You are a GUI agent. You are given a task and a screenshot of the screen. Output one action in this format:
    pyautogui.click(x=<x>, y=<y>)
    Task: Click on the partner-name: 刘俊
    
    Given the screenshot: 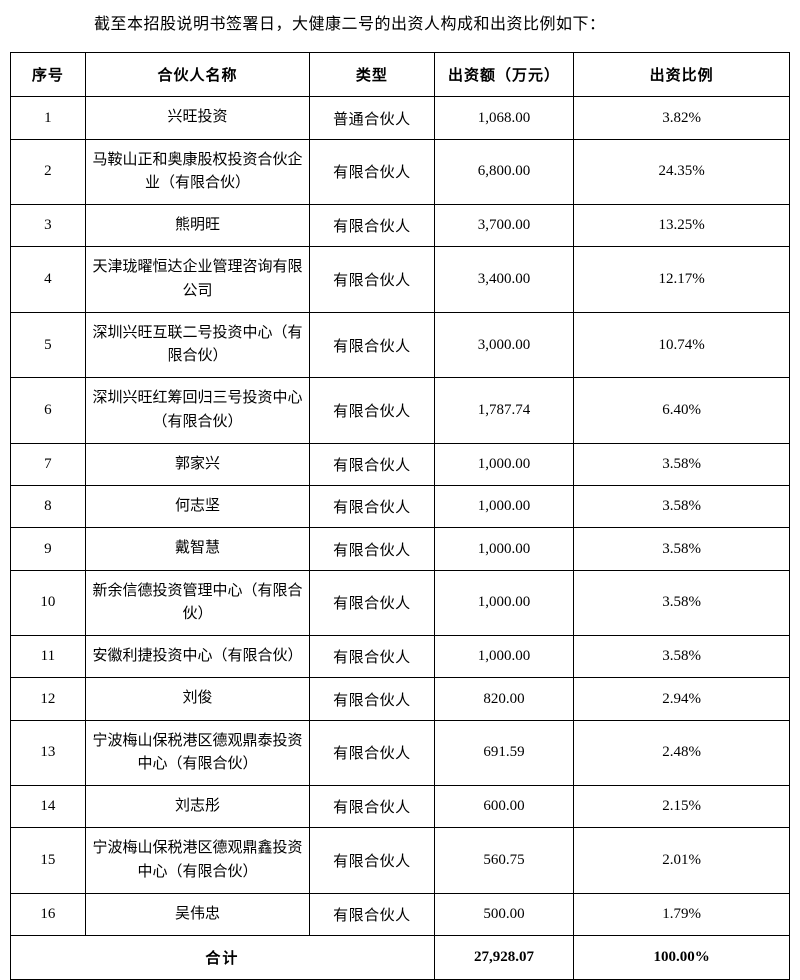 What is the action you would take?
    pyautogui.click(x=197, y=699)
    